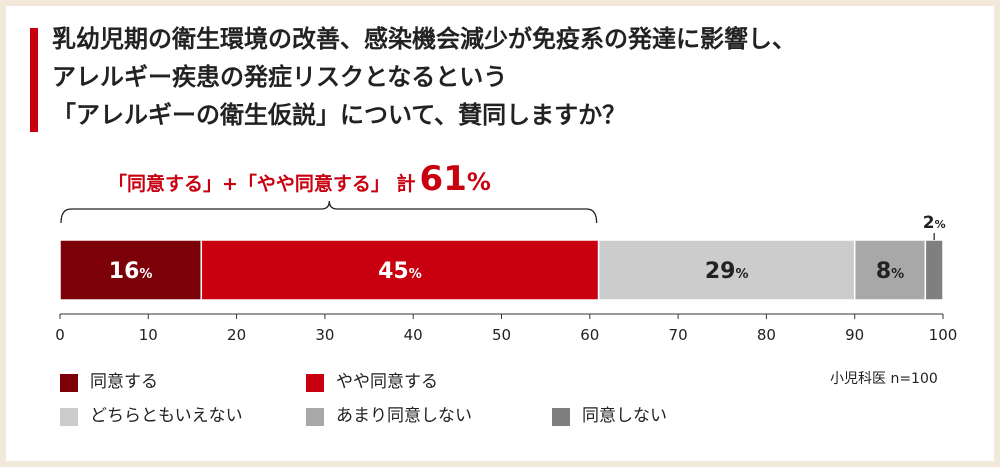  What do you see at coordinates (934, 223) in the screenshot?
I see `data-label-5: 2%` at bounding box center [934, 223].